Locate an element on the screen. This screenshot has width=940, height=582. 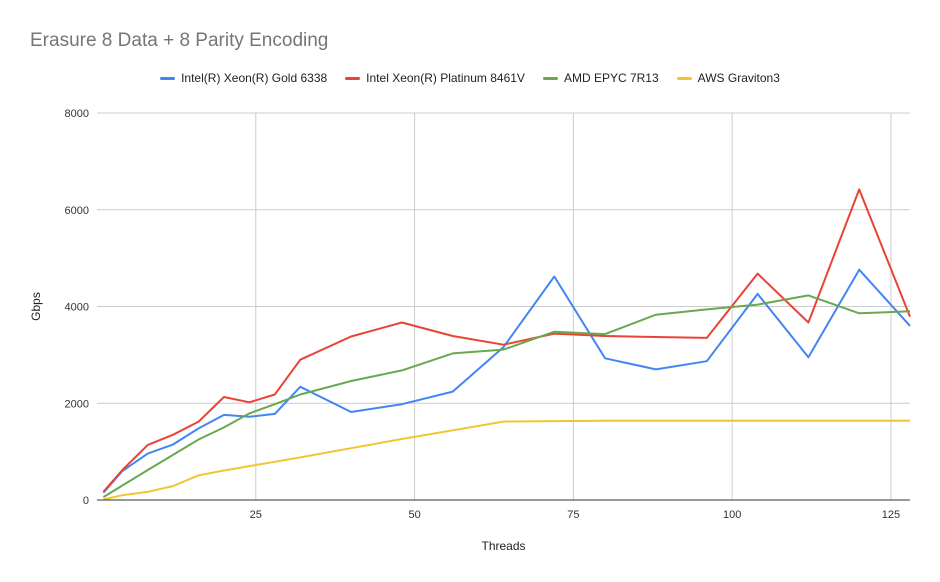
legend-item-platinum-8461v: Intel Xeon(R) Platinum 8461V is located at coordinates (435, 78).